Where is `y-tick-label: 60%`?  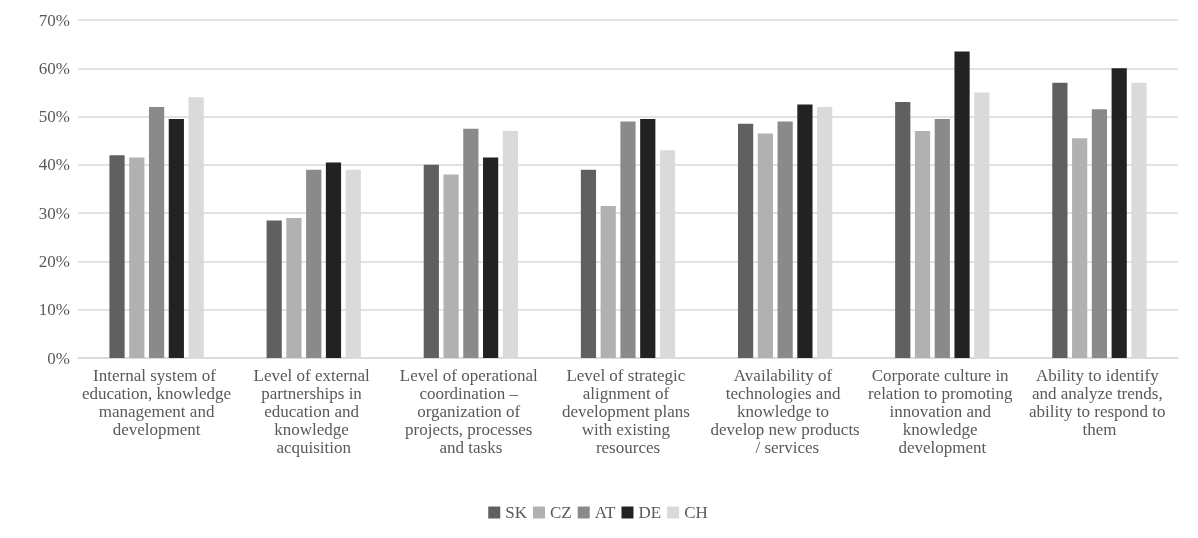
y-tick-label: 60% is located at coordinates (54, 68).